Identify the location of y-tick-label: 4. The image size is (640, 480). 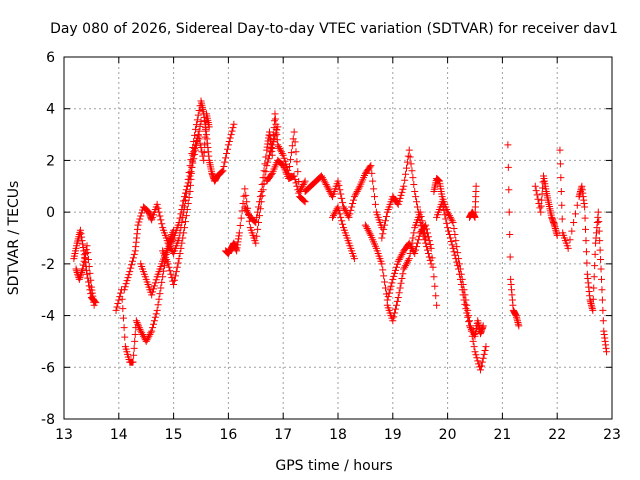
(50, 110).